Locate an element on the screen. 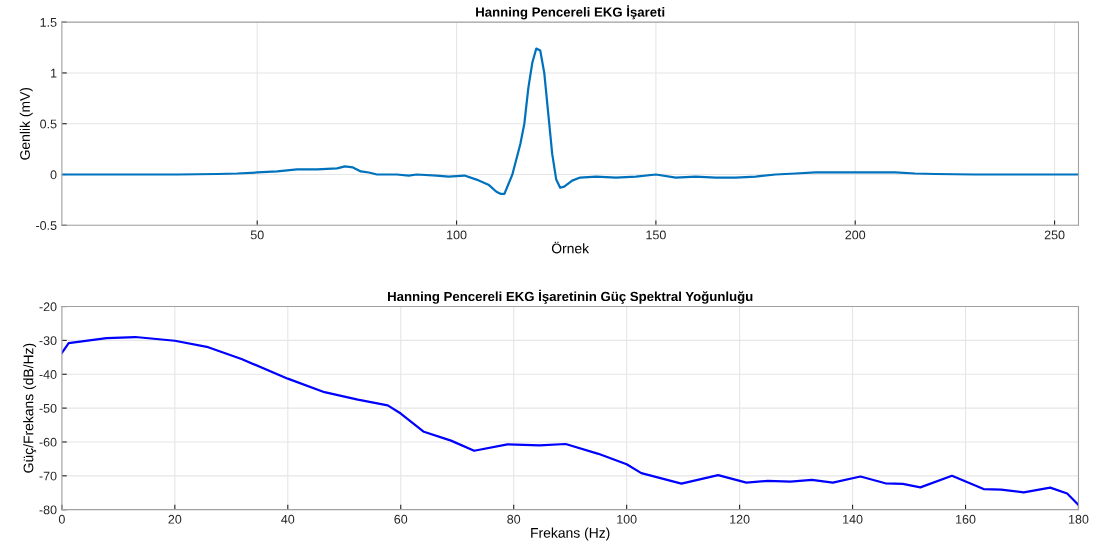 Image resolution: width=1105 pixels, height=554 pixels. x-tick-label: 80 is located at coordinates (514, 519).